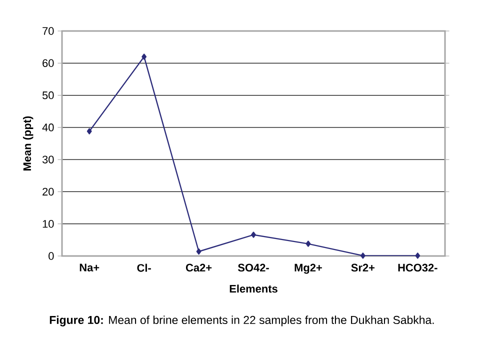 The width and height of the screenshot is (484, 345). I want to click on y-tick-label: 10, so click(48, 224).